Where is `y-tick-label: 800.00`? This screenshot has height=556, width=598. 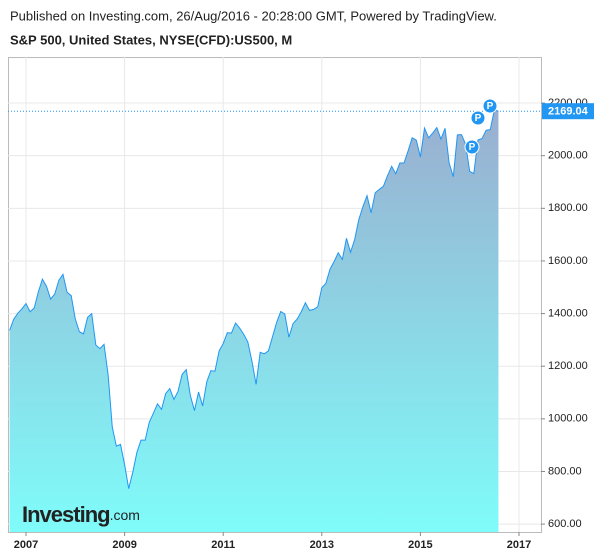 y-tick-label: 800.00 is located at coordinates (565, 471).